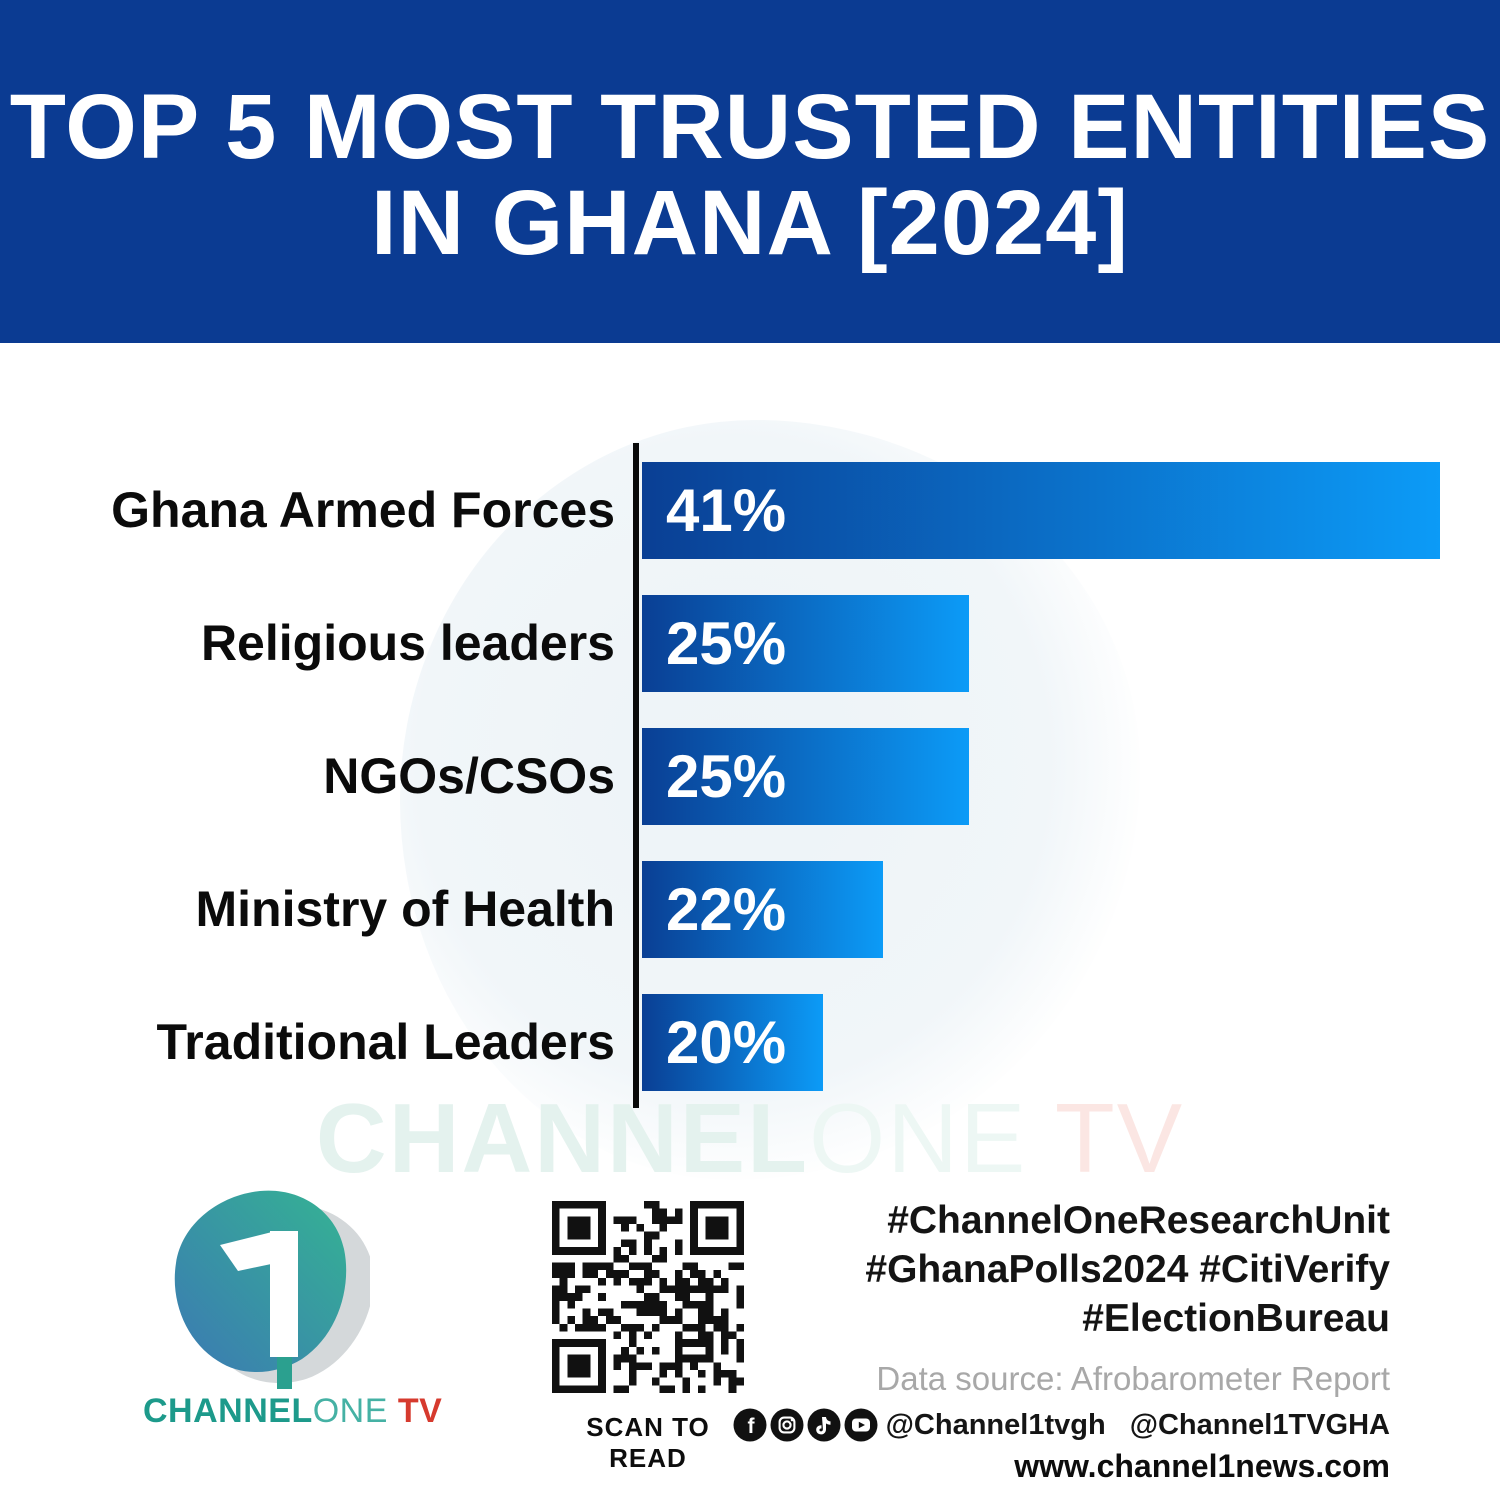  I want to click on logo-graphic, so click(274, 1289).